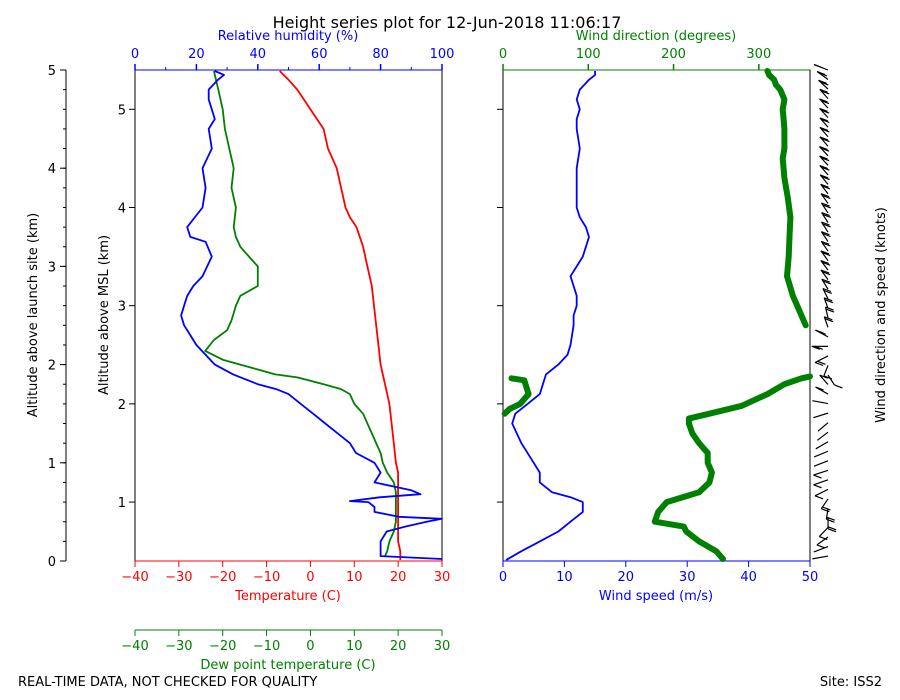 The height and width of the screenshot is (700, 900). I want to click on wind-direction-tick-label: 300, so click(758, 54).